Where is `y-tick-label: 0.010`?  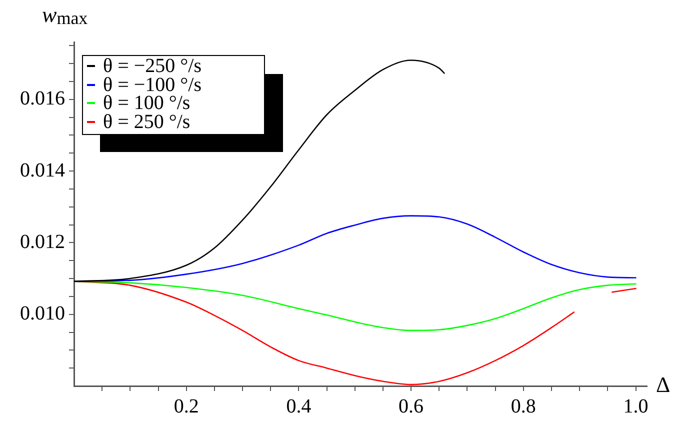 y-tick-label: 0.010 is located at coordinates (42, 313).